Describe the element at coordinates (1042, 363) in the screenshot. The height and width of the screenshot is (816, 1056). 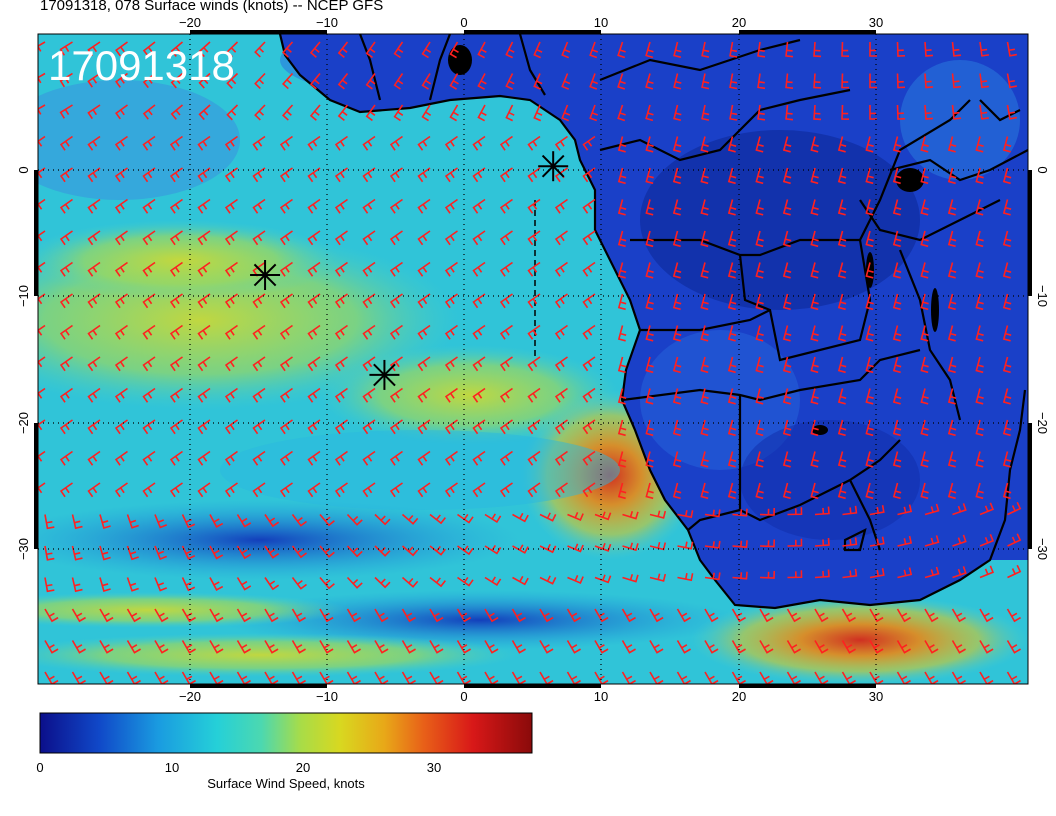
I see `right-lat-labels: 0 −10 −20 −30` at that location.